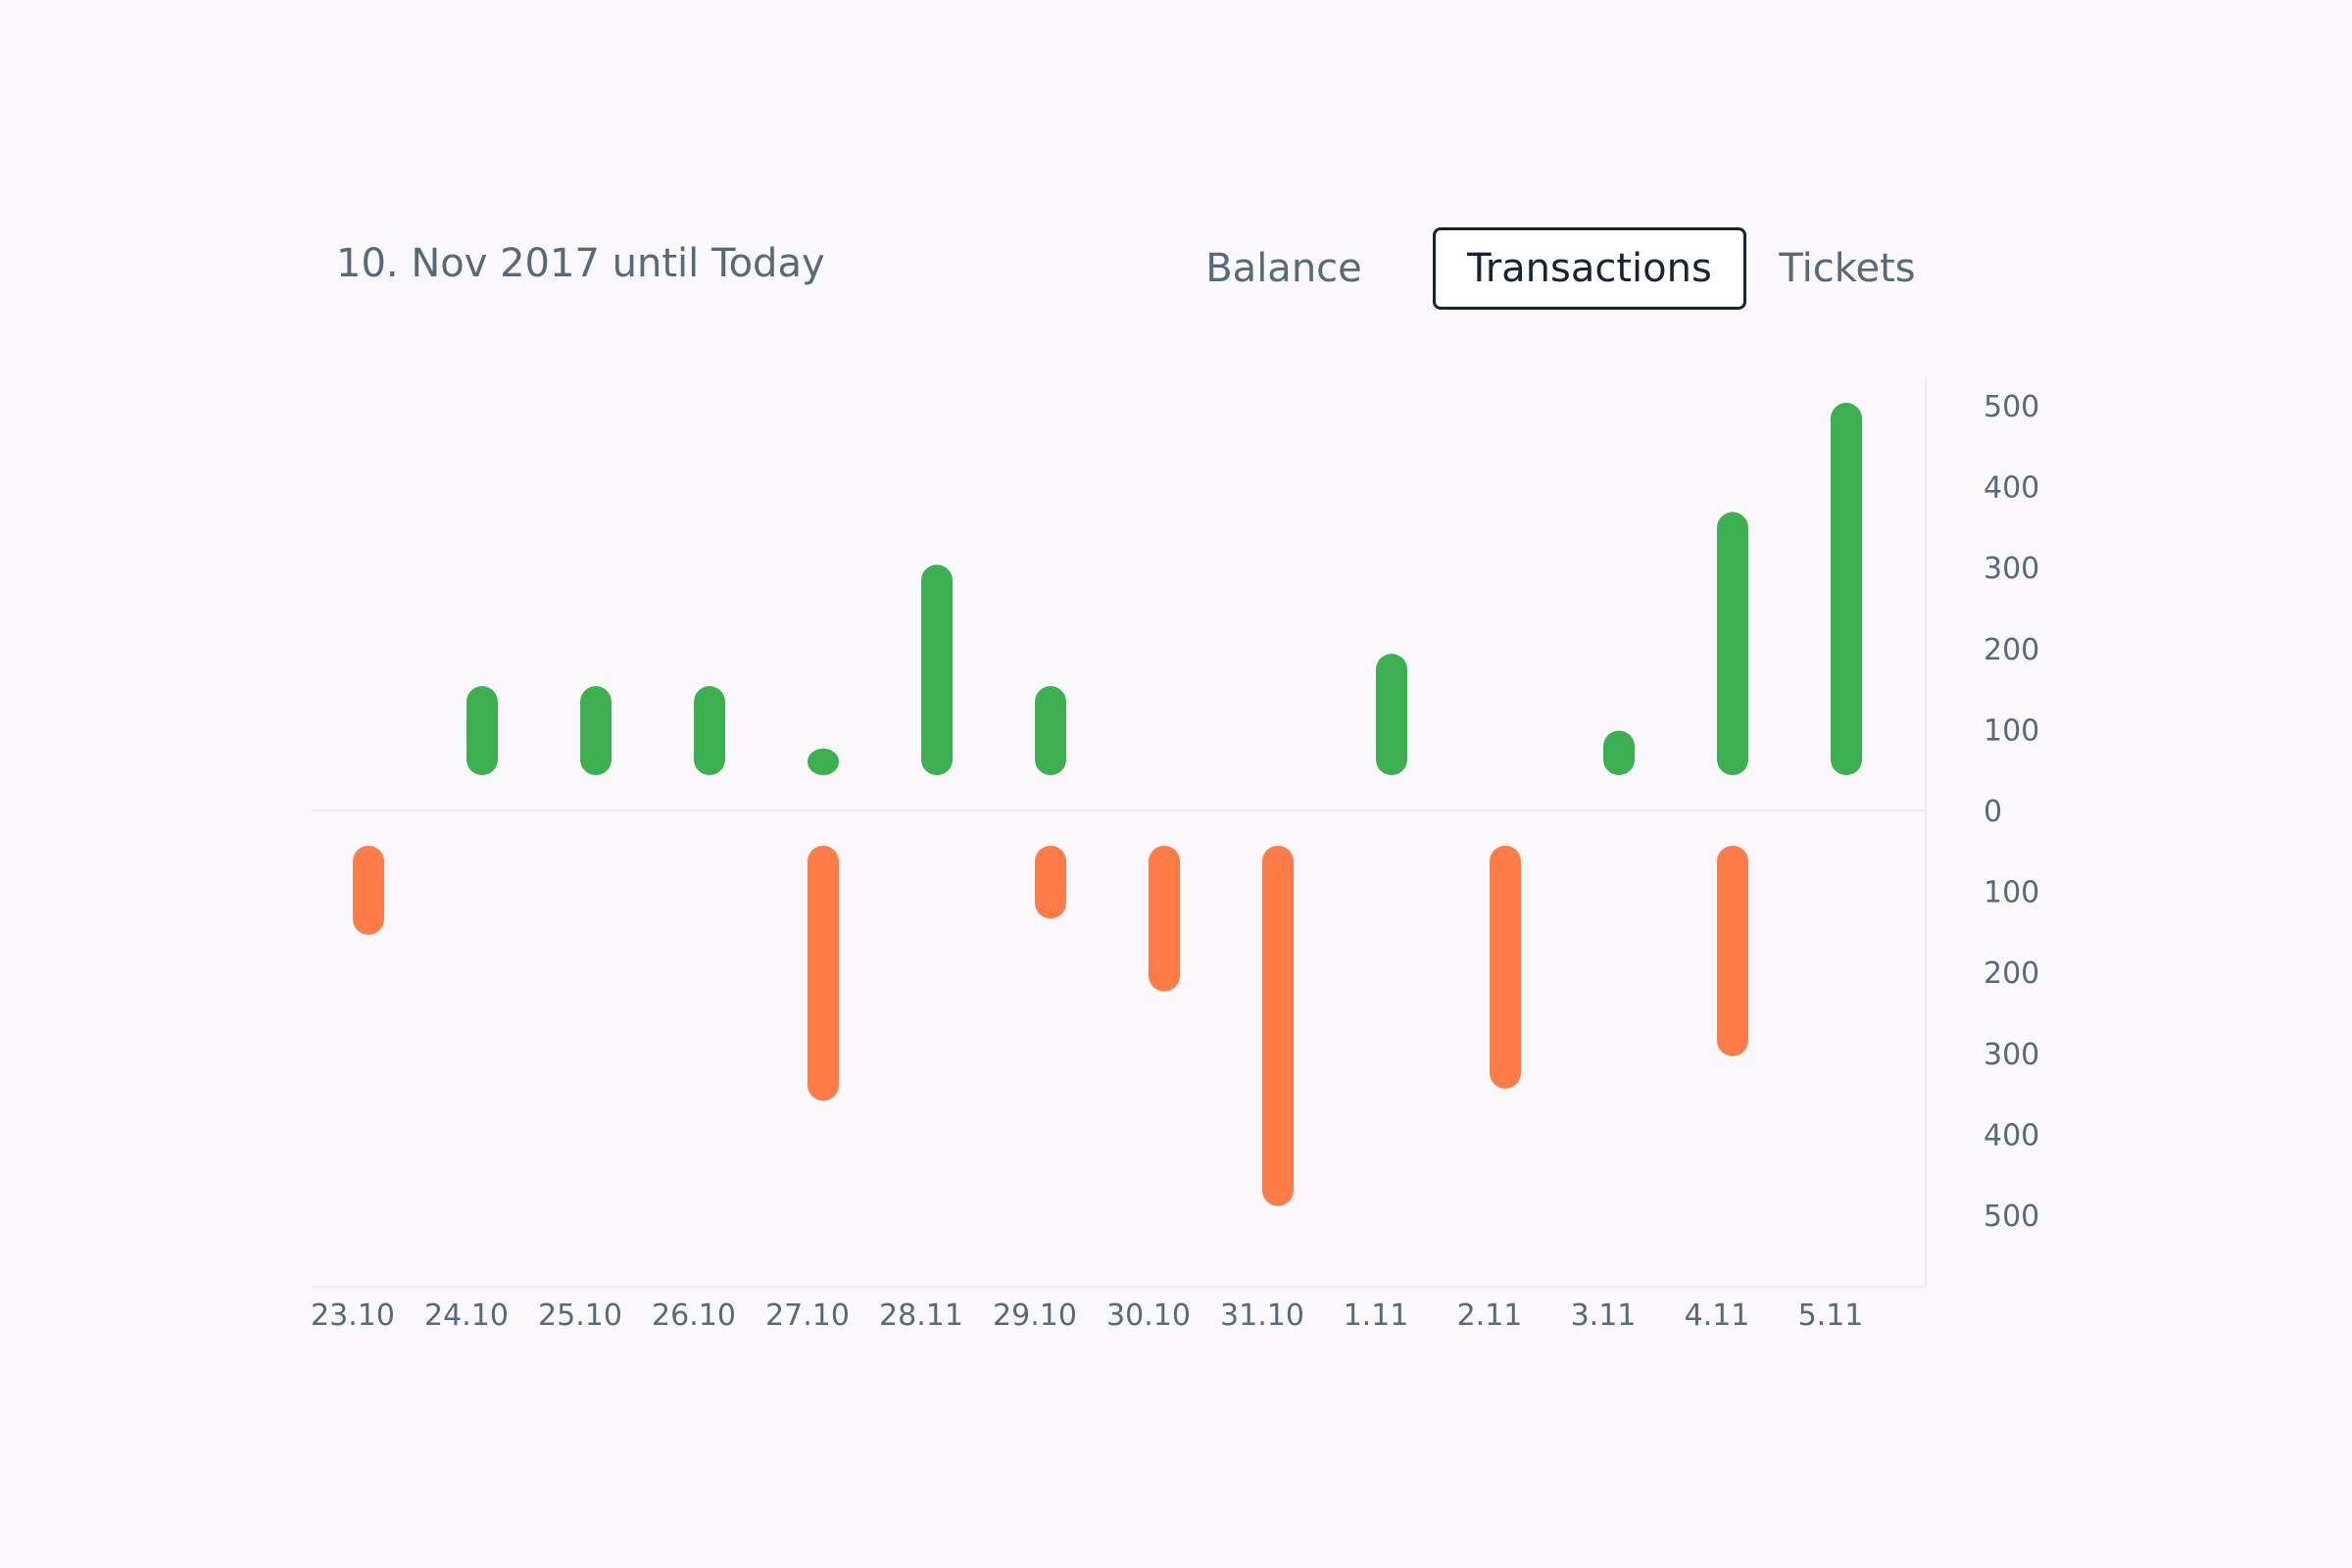 The width and height of the screenshot is (2352, 1568). I want to click on x-tick-label: 23.10, so click(353, 1315).